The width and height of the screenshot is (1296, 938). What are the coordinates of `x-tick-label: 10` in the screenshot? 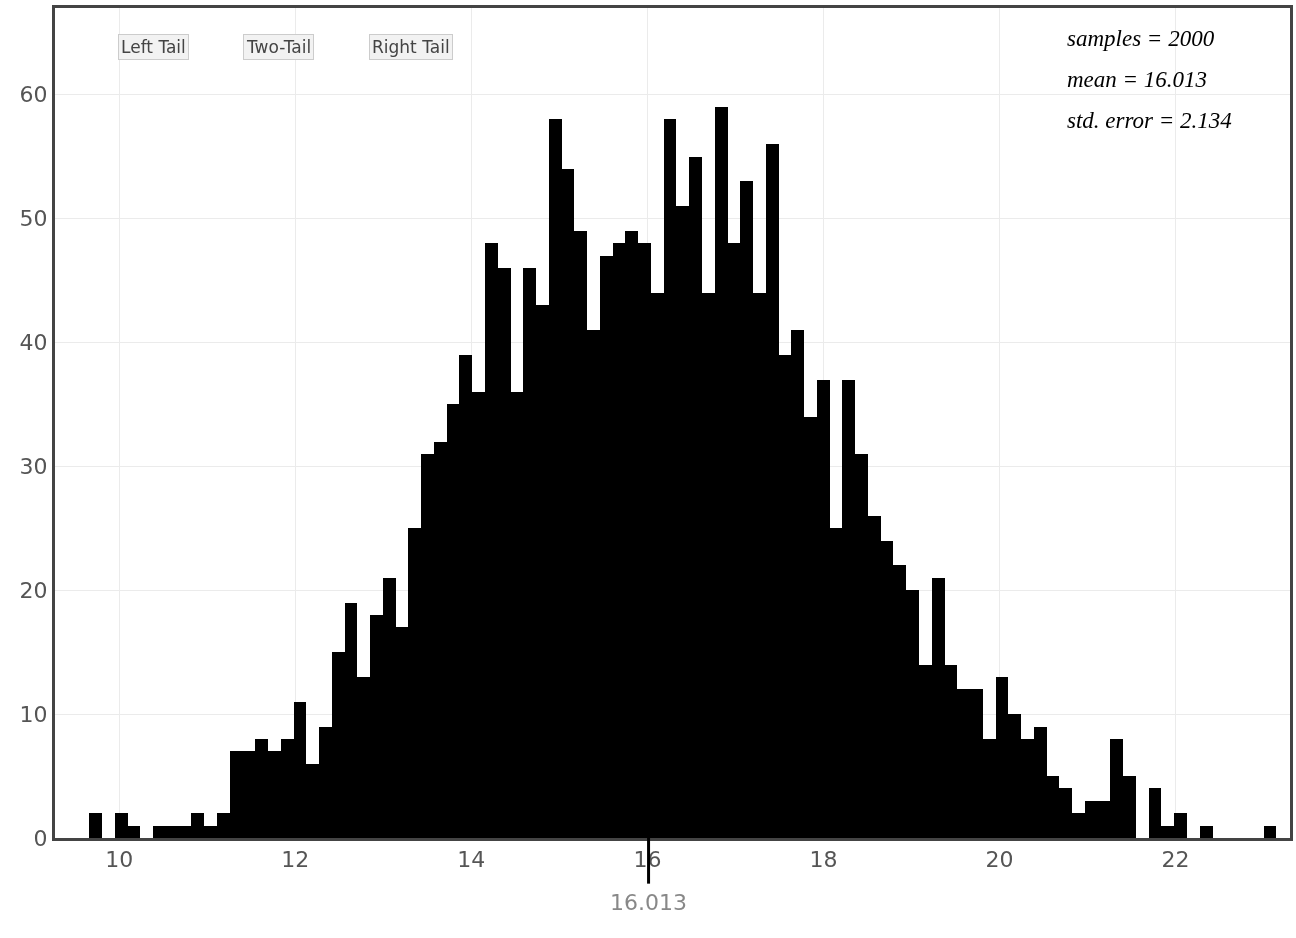 It's located at (119, 860).